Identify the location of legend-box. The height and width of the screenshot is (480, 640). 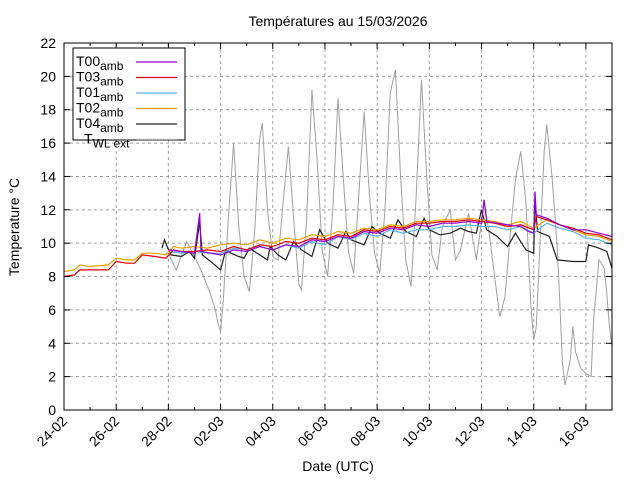
(129, 94).